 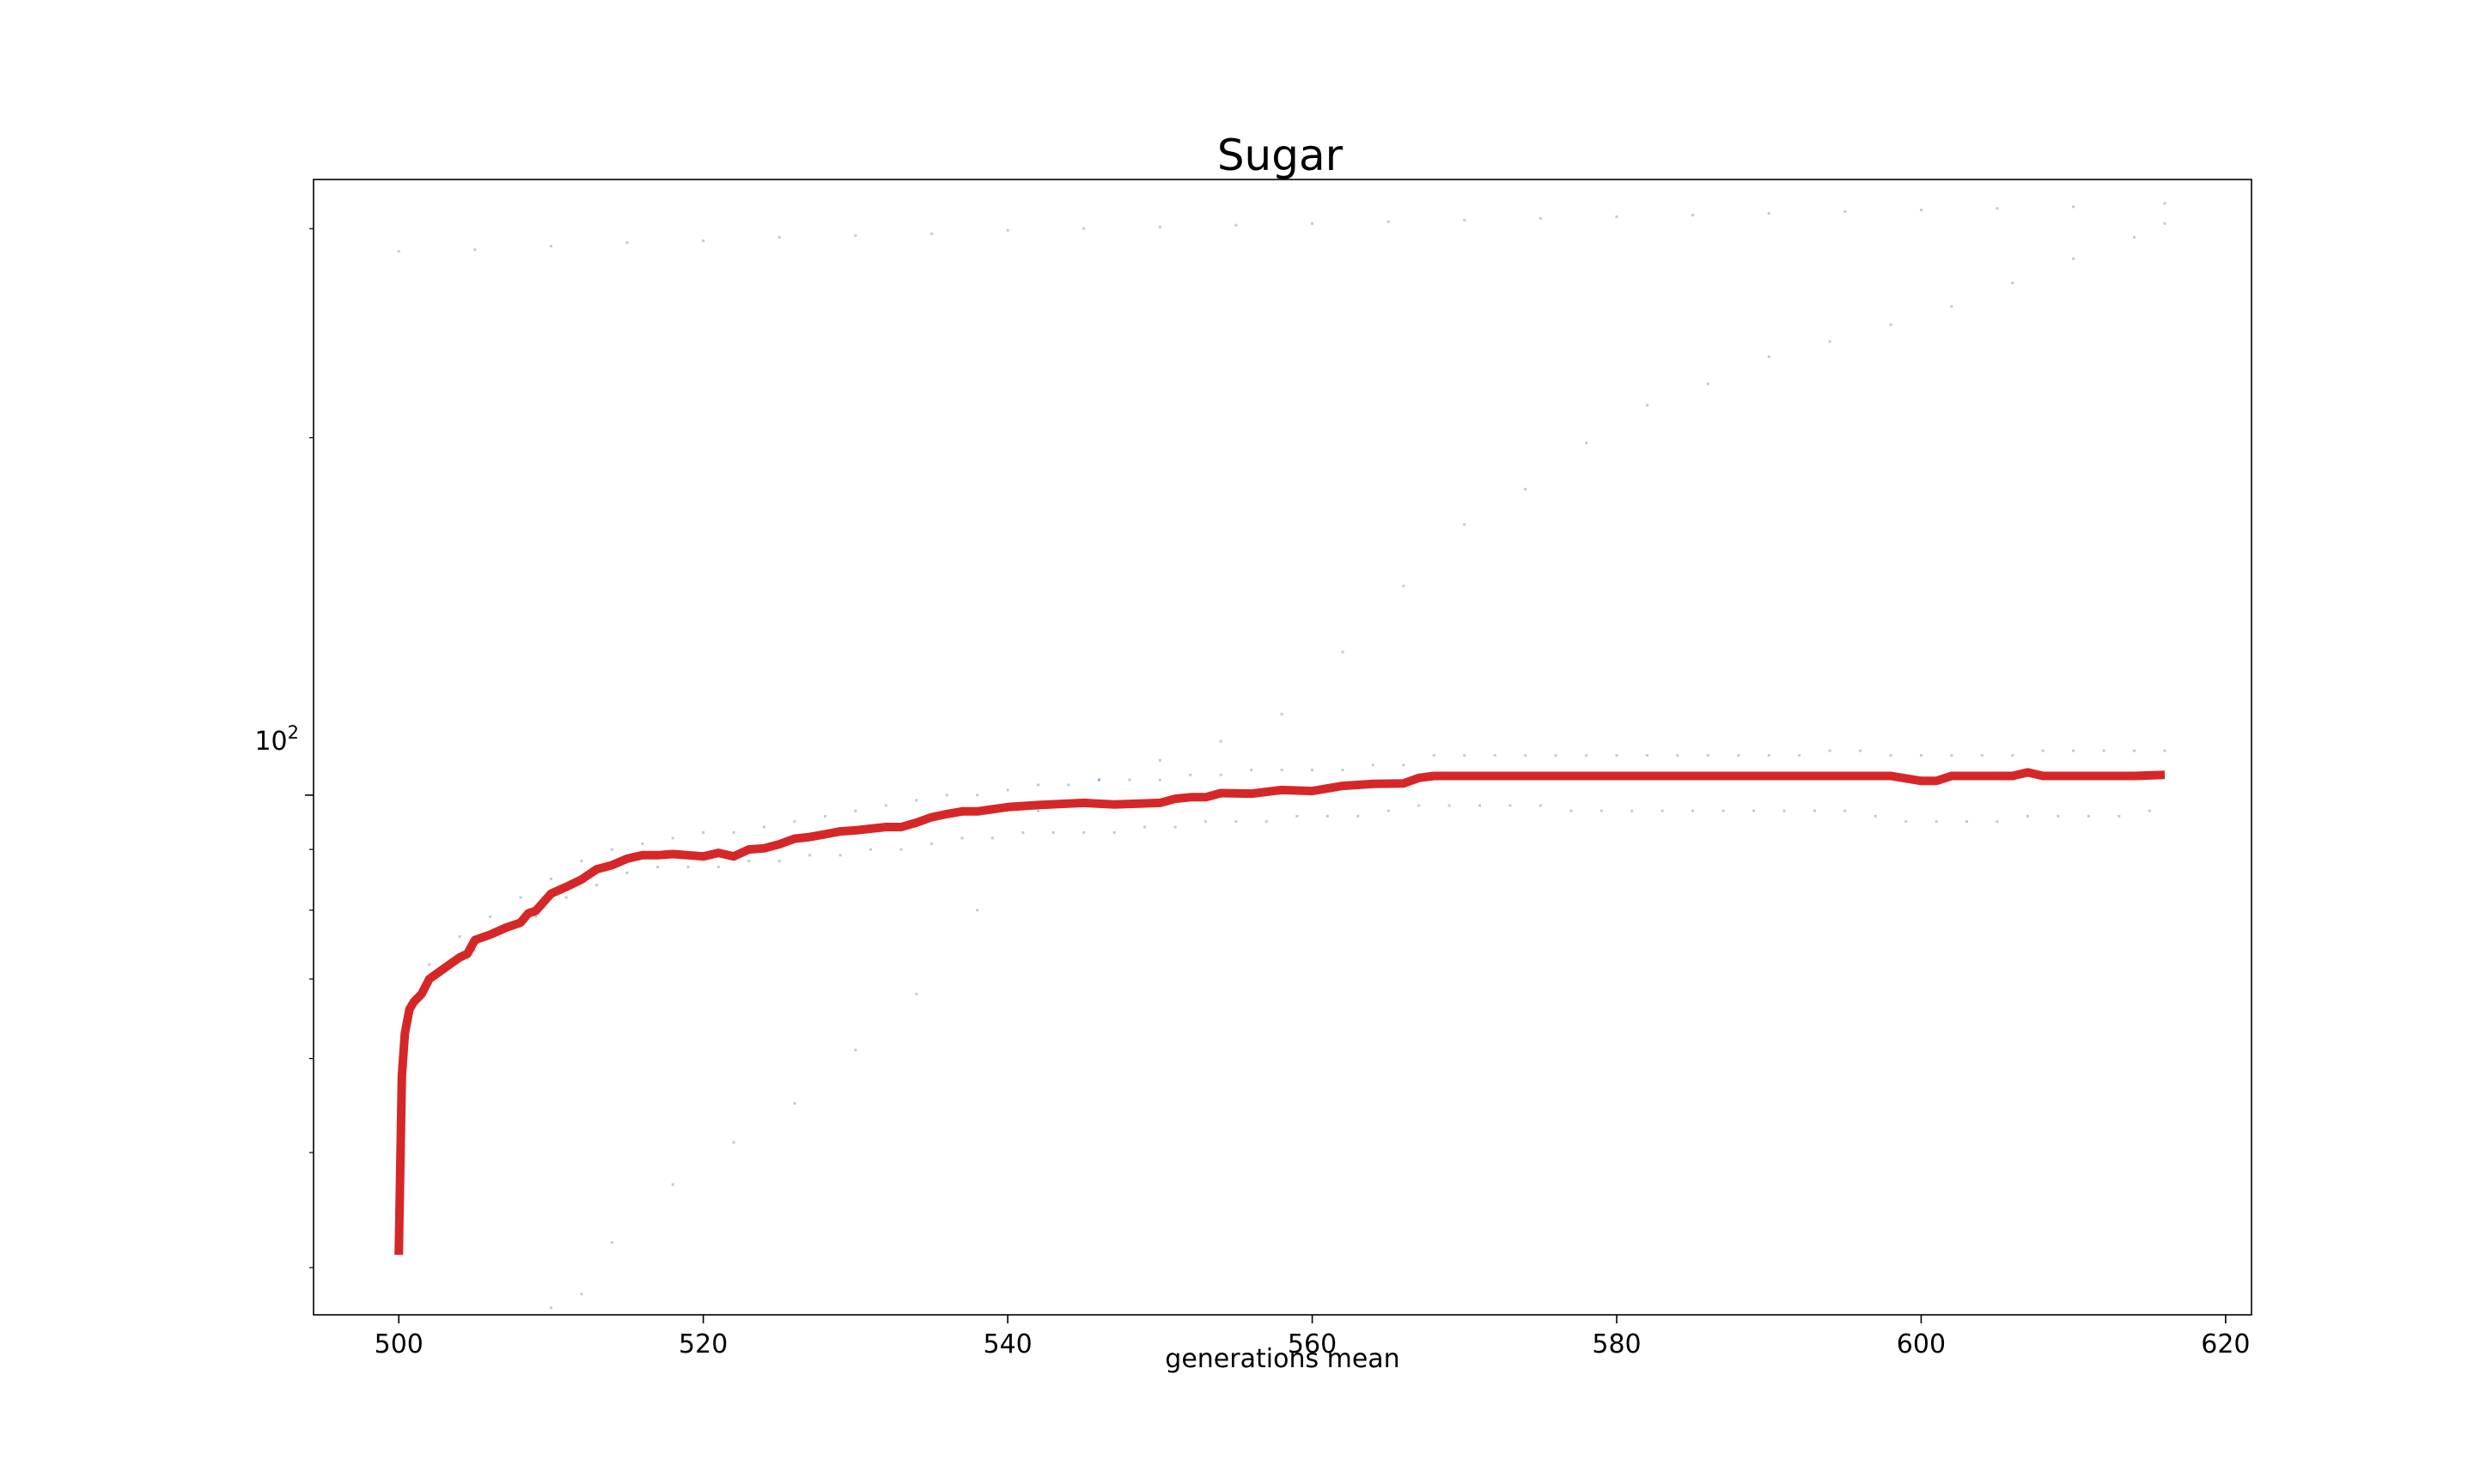 What do you see at coordinates (293, 732) in the screenshot?
I see `y-tick-label-exponent: 2` at bounding box center [293, 732].